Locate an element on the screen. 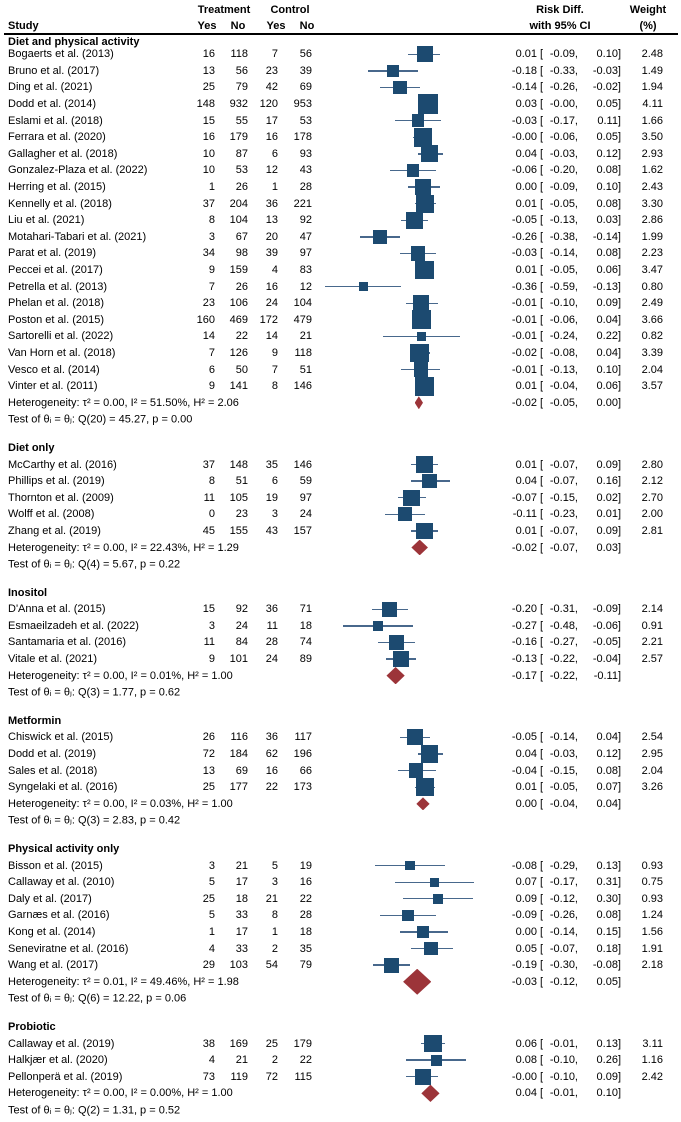  control-yes-value: 22 is located at coordinates (271, 787).